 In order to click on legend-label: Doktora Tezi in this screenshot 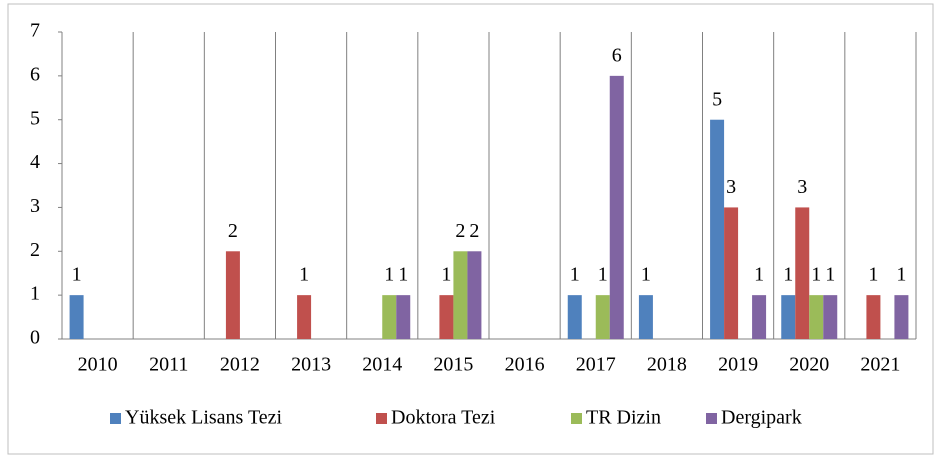, I will do `click(443, 418)`.